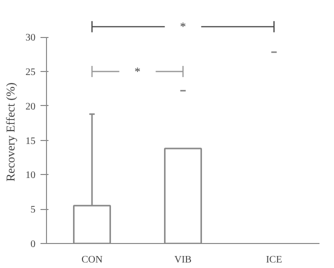 Image resolution: width=334 pixels, height=268 pixels. I want to click on x-tick-label: VIB, so click(183, 260).